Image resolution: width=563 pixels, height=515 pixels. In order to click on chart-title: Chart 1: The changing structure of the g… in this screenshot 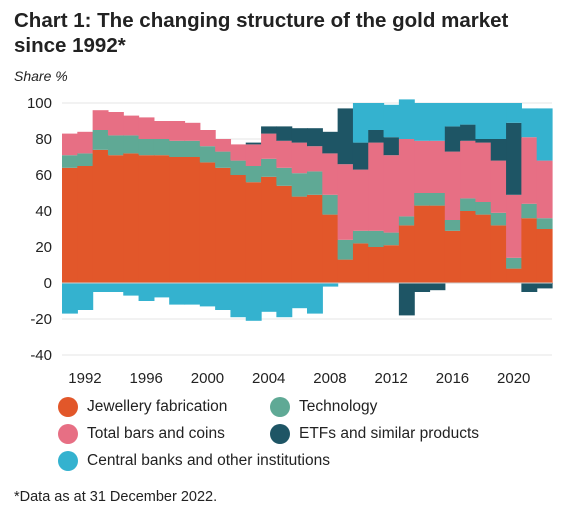, I will do `click(261, 33)`.